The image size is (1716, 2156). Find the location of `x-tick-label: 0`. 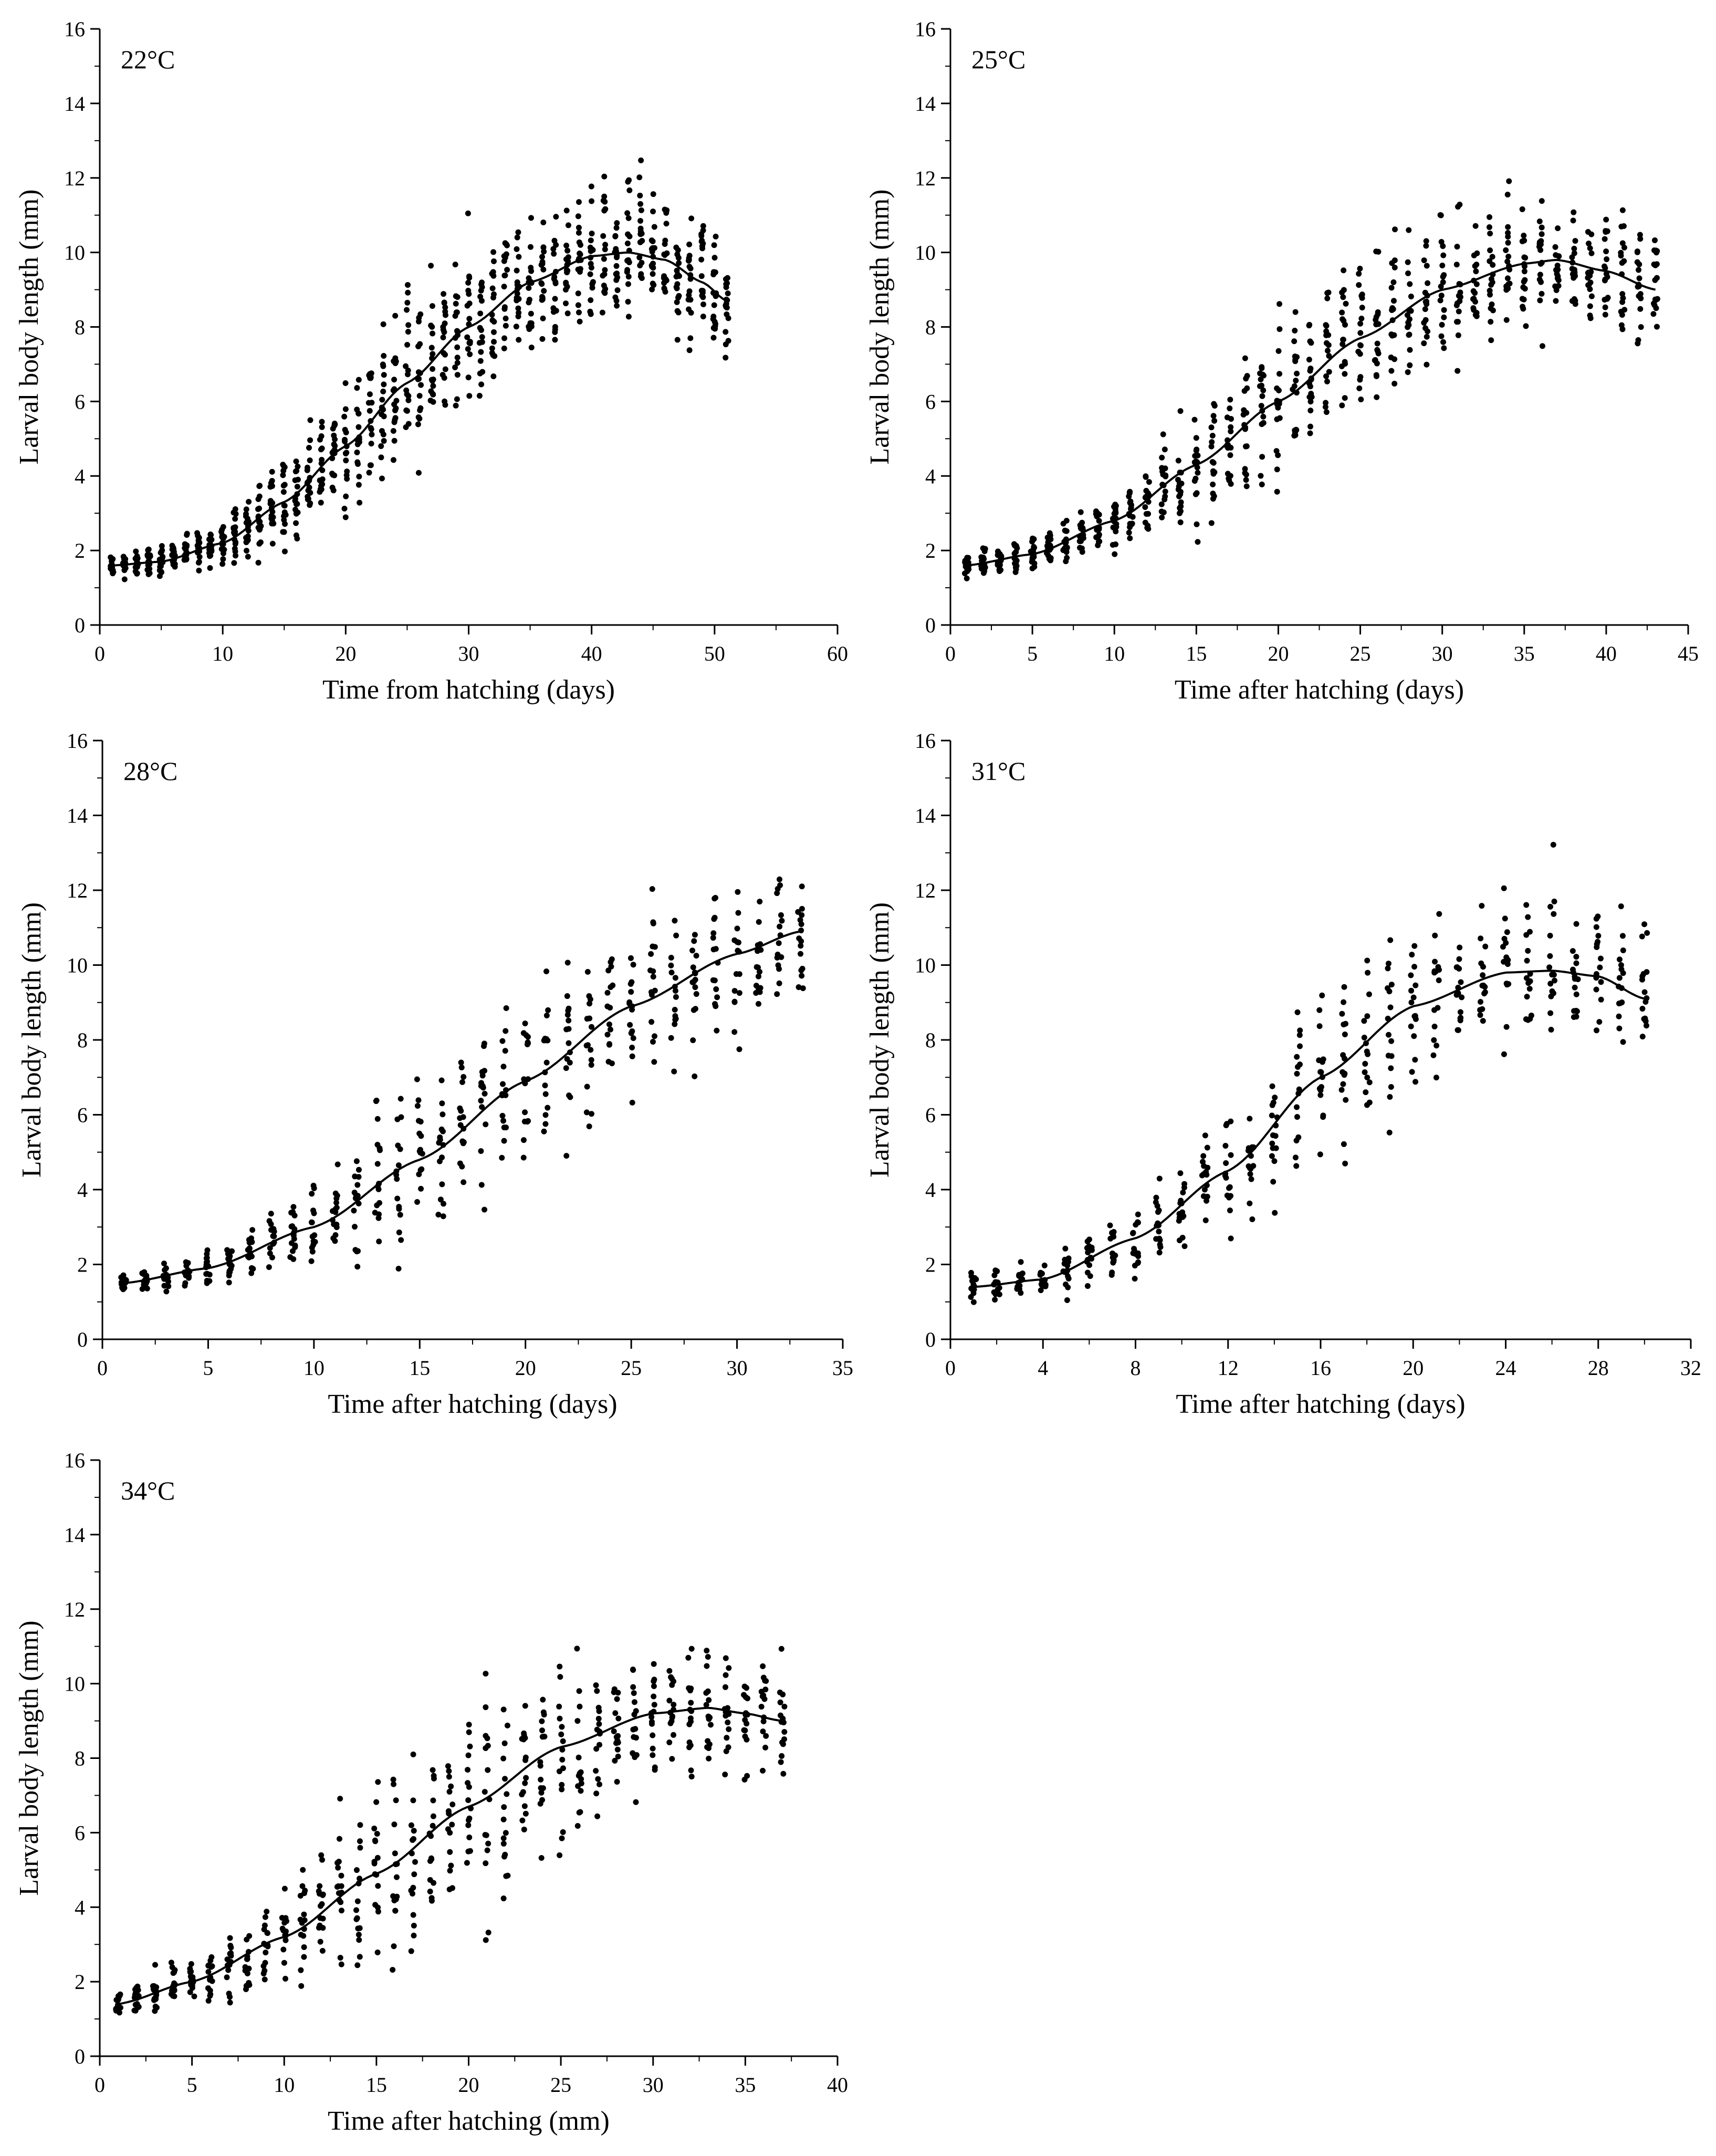

x-tick-label: 0 is located at coordinates (102, 1368).